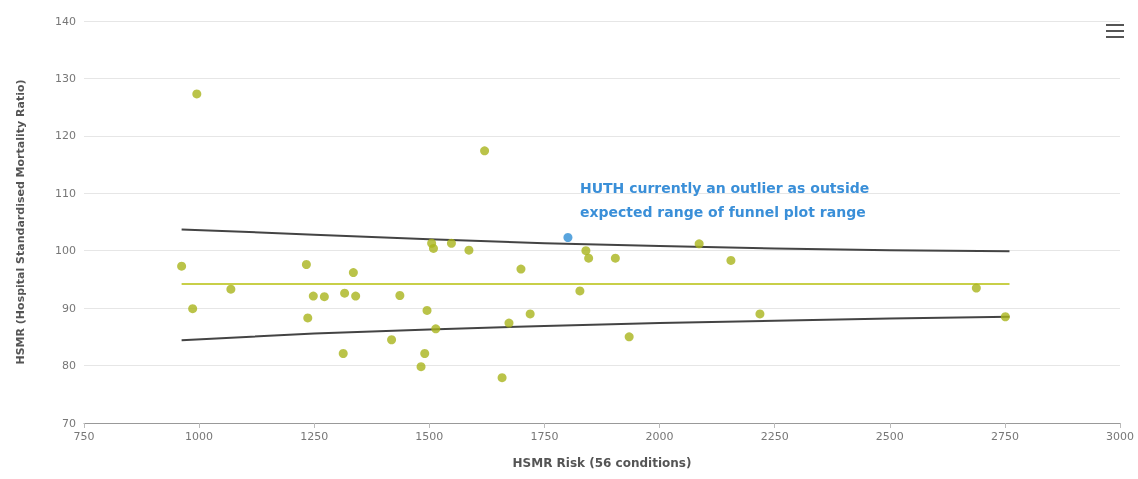 The width and height of the screenshot is (1138, 479). I want to click on x-tick-label: 1750, so click(544, 436).